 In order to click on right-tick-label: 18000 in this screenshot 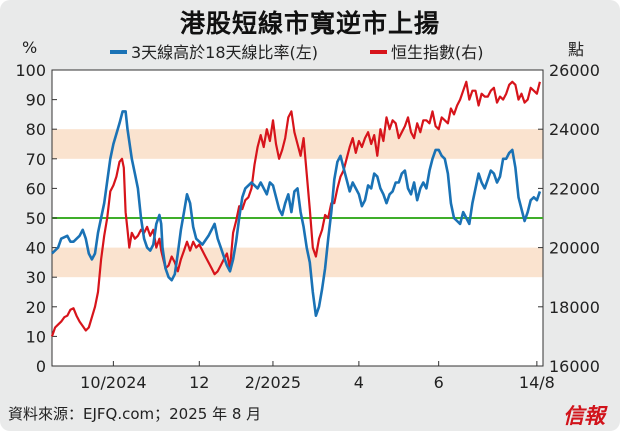, I will do `click(574, 307)`.